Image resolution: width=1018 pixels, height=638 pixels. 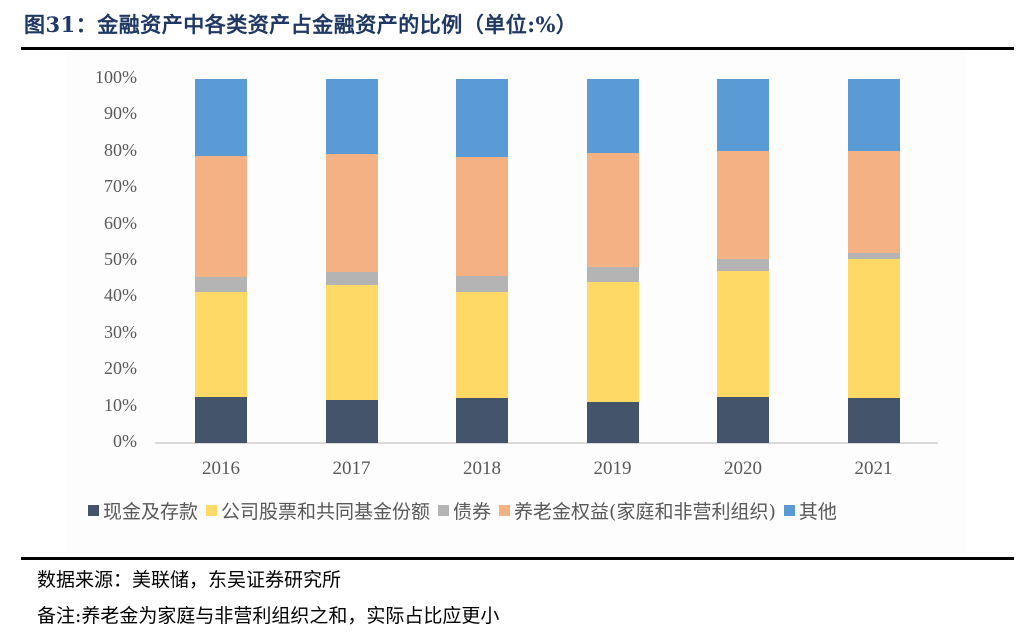 I want to click on y-tick-label: 50%, so click(x=120, y=259).